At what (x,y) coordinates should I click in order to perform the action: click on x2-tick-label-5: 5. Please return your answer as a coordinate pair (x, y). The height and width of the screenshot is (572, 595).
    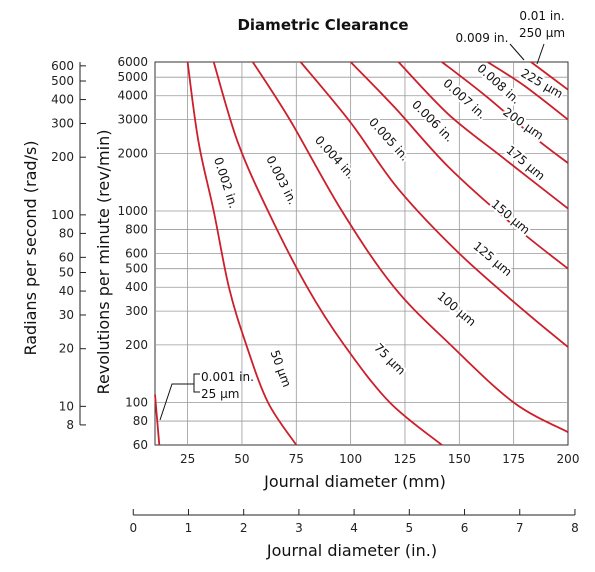
    Looking at the image, I should click on (410, 528).